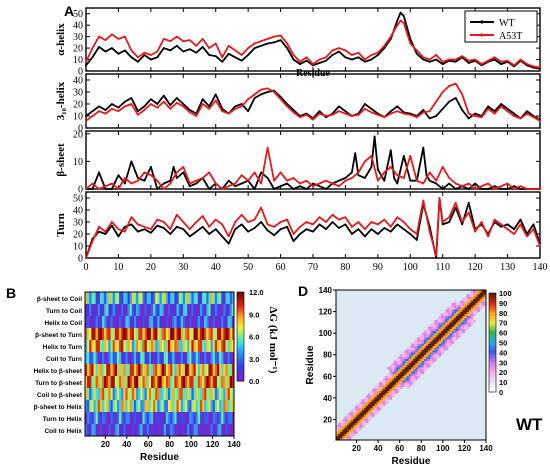 This screenshot has height=473, width=550. I want to click on y-tick-label: 60, so click(327, 376).